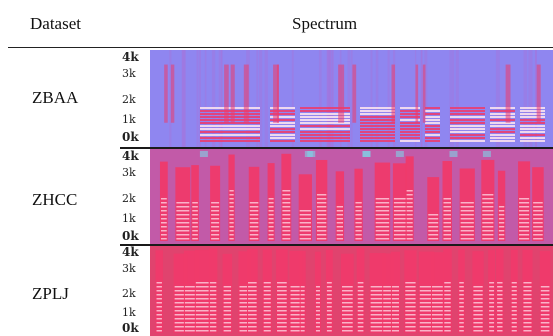 The height and width of the screenshot is (336, 553). I want to click on dataset-label-zplj: ZPLJ, so click(50, 293).